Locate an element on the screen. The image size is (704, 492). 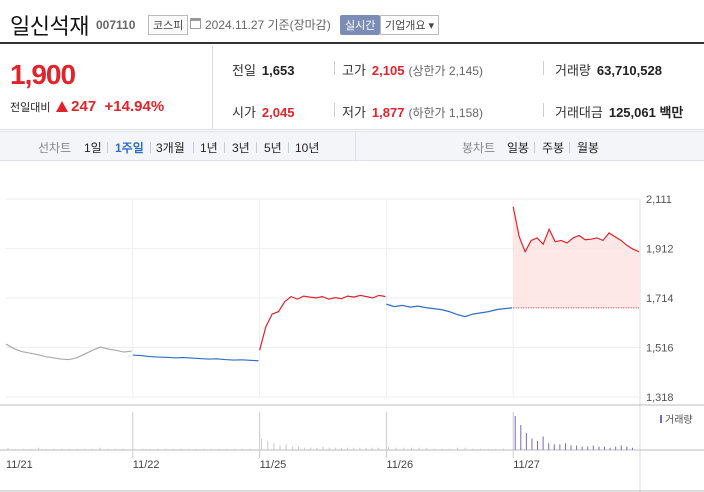
candle-chart-label: 봉차트 is located at coordinates (479, 148).